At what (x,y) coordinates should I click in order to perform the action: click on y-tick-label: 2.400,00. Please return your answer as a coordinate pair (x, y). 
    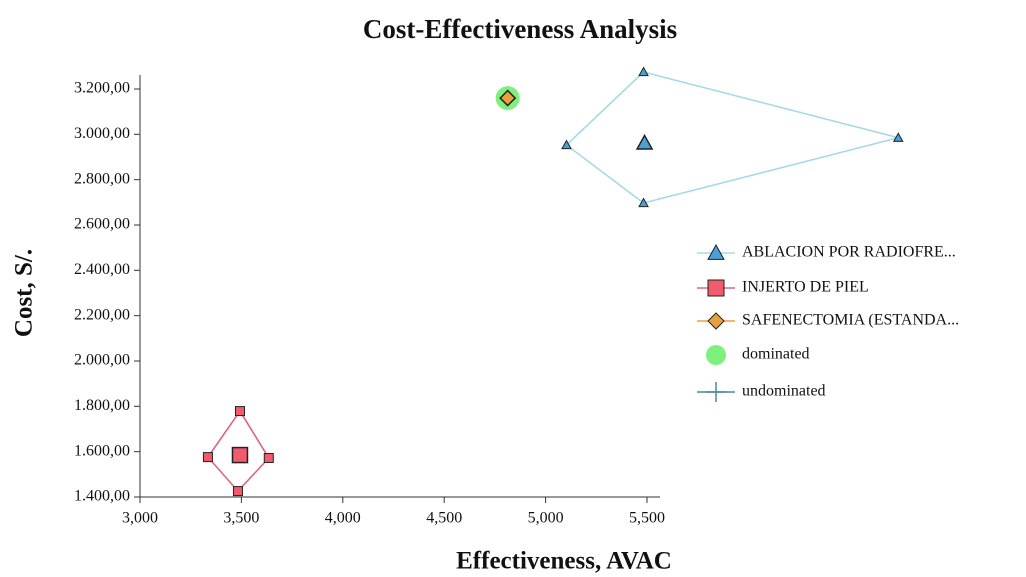
    Looking at the image, I should click on (102, 269).